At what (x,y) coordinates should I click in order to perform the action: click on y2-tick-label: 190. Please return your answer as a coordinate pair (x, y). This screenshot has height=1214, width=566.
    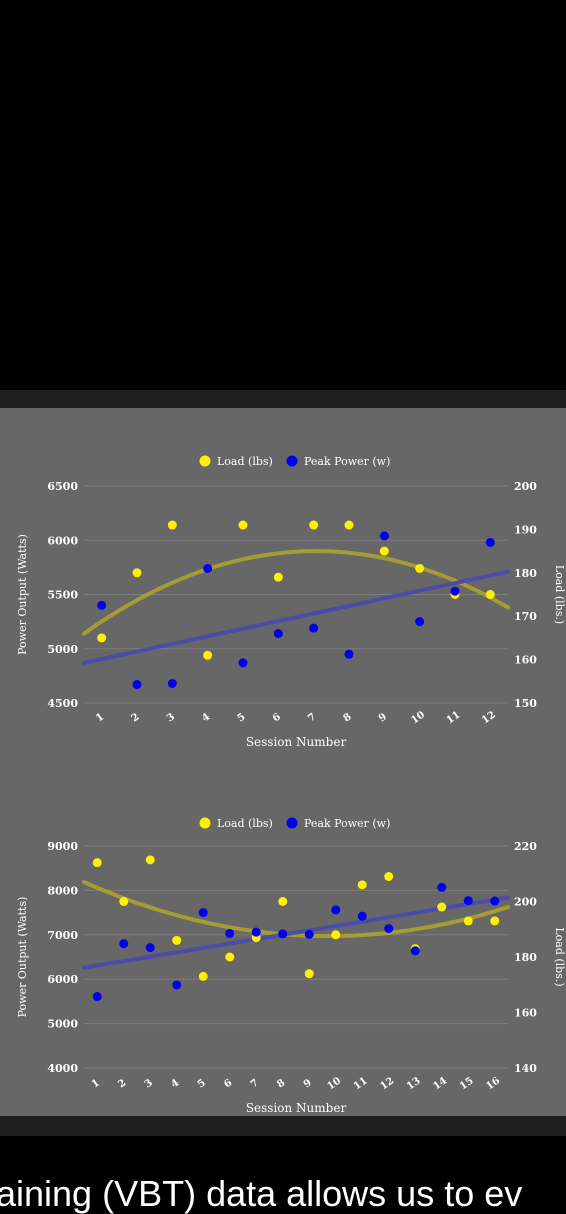
    Looking at the image, I should click on (525, 529).